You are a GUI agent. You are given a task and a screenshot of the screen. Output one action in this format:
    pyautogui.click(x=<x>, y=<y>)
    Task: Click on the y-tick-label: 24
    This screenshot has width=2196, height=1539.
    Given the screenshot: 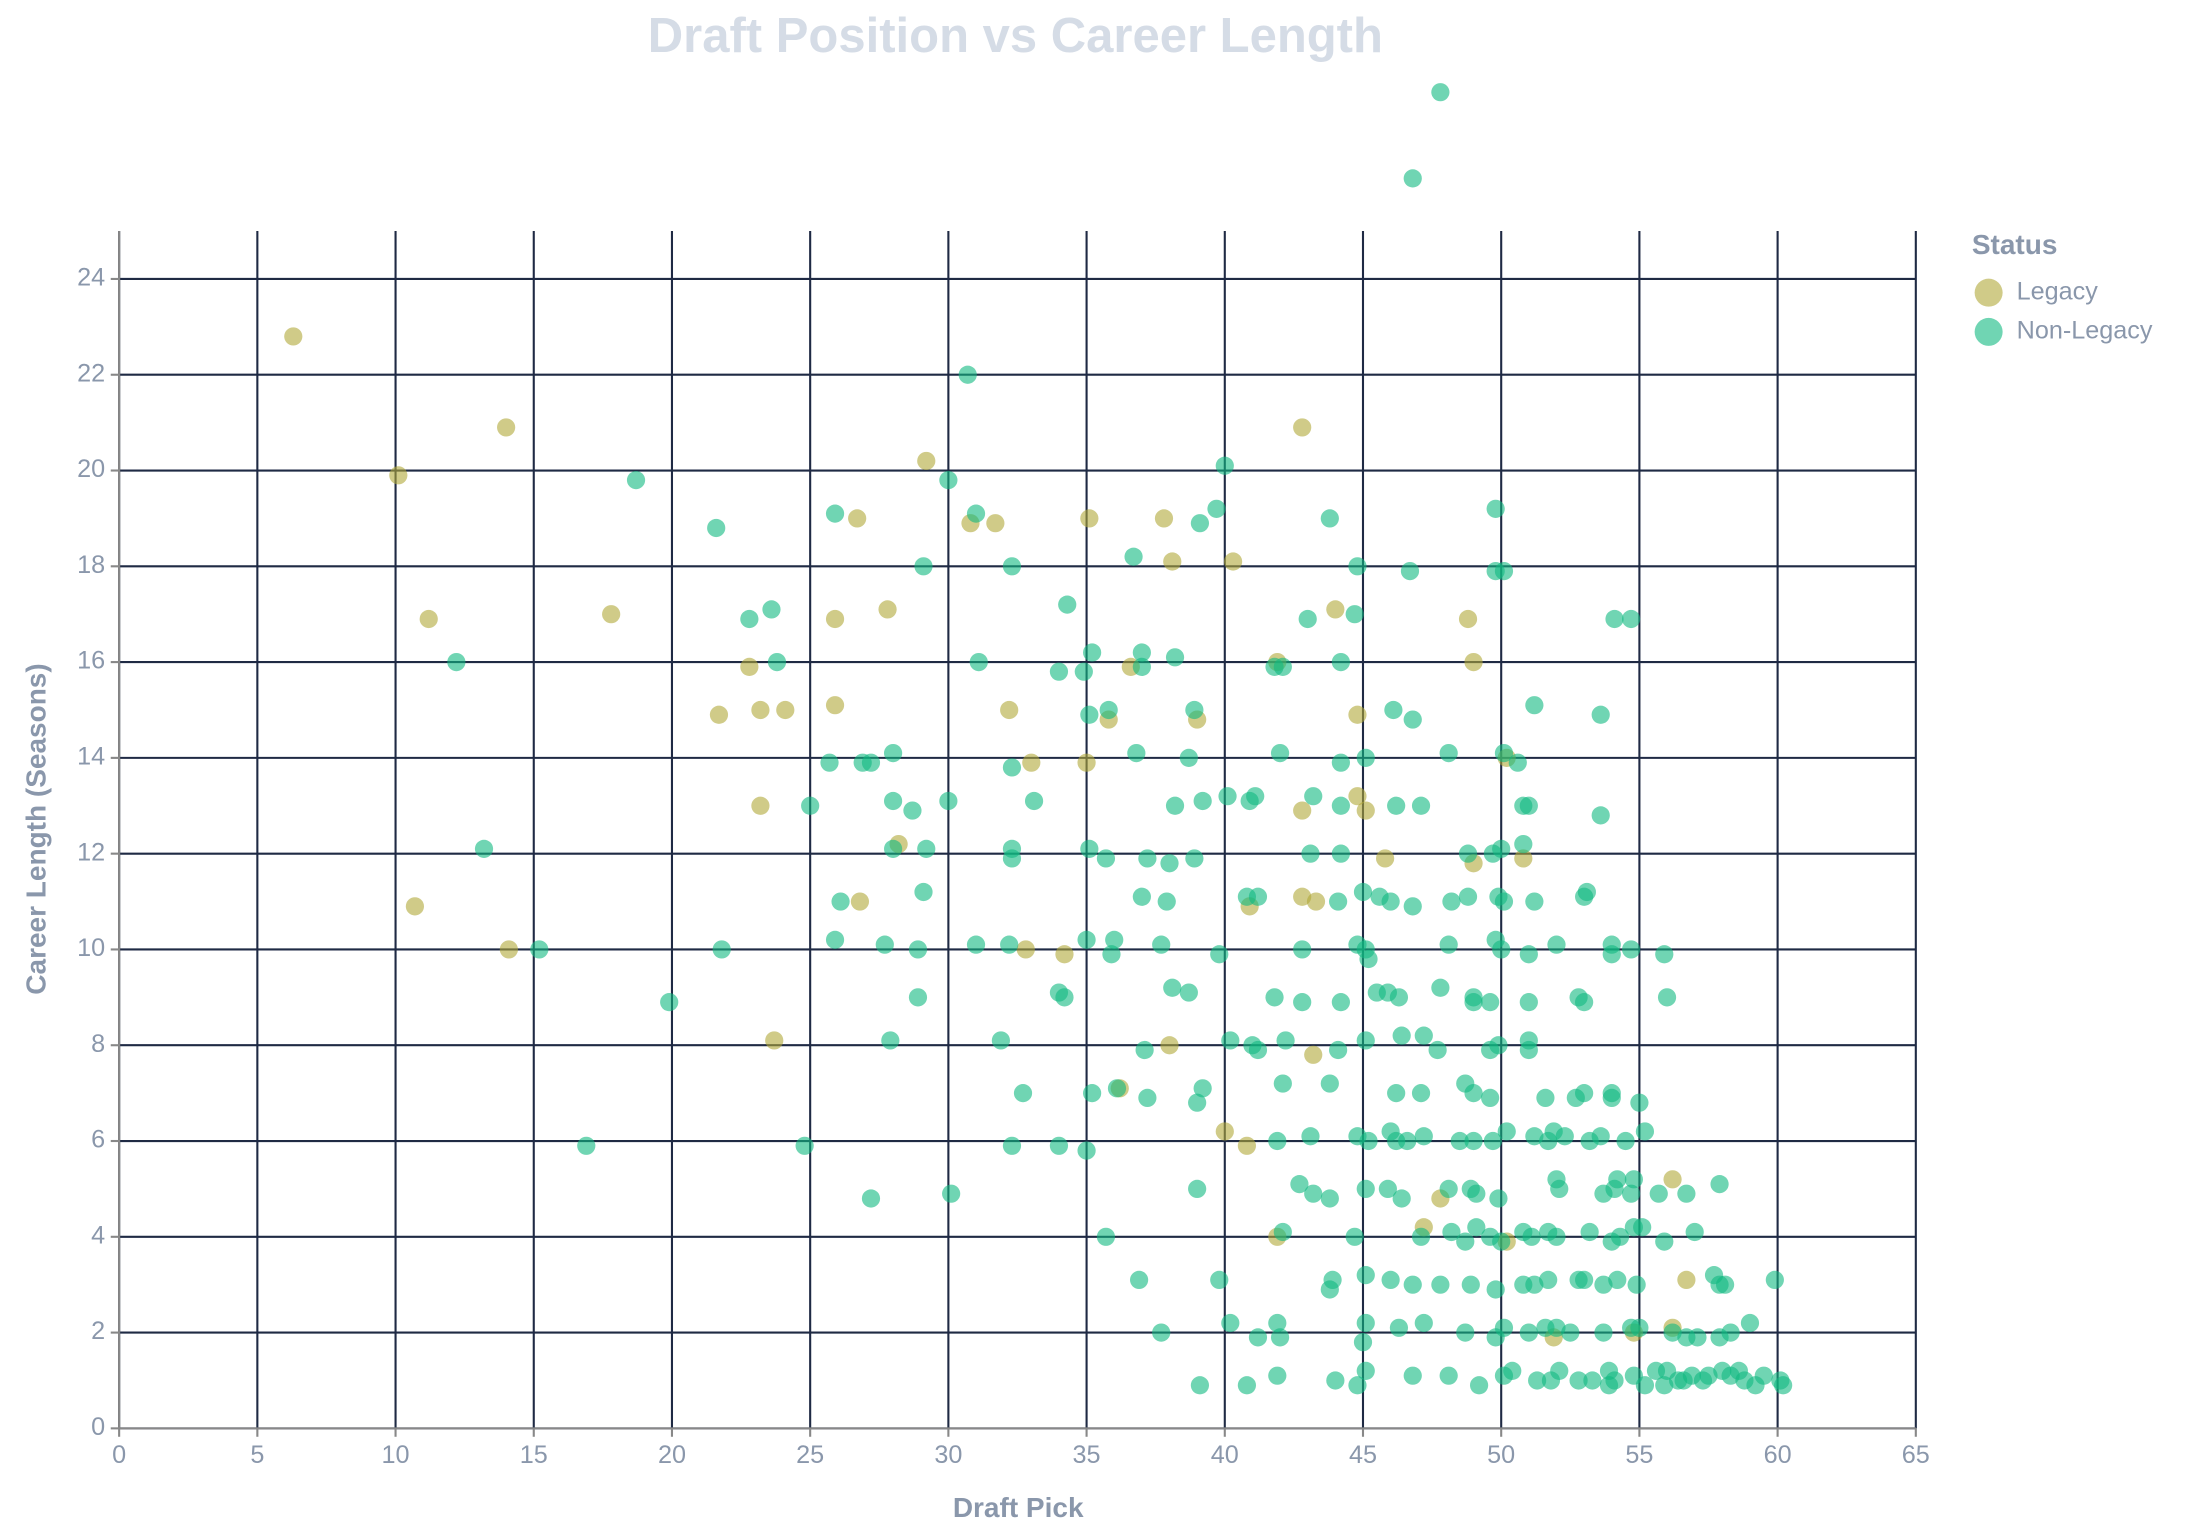 What is the action you would take?
    pyautogui.click(x=91, y=278)
    